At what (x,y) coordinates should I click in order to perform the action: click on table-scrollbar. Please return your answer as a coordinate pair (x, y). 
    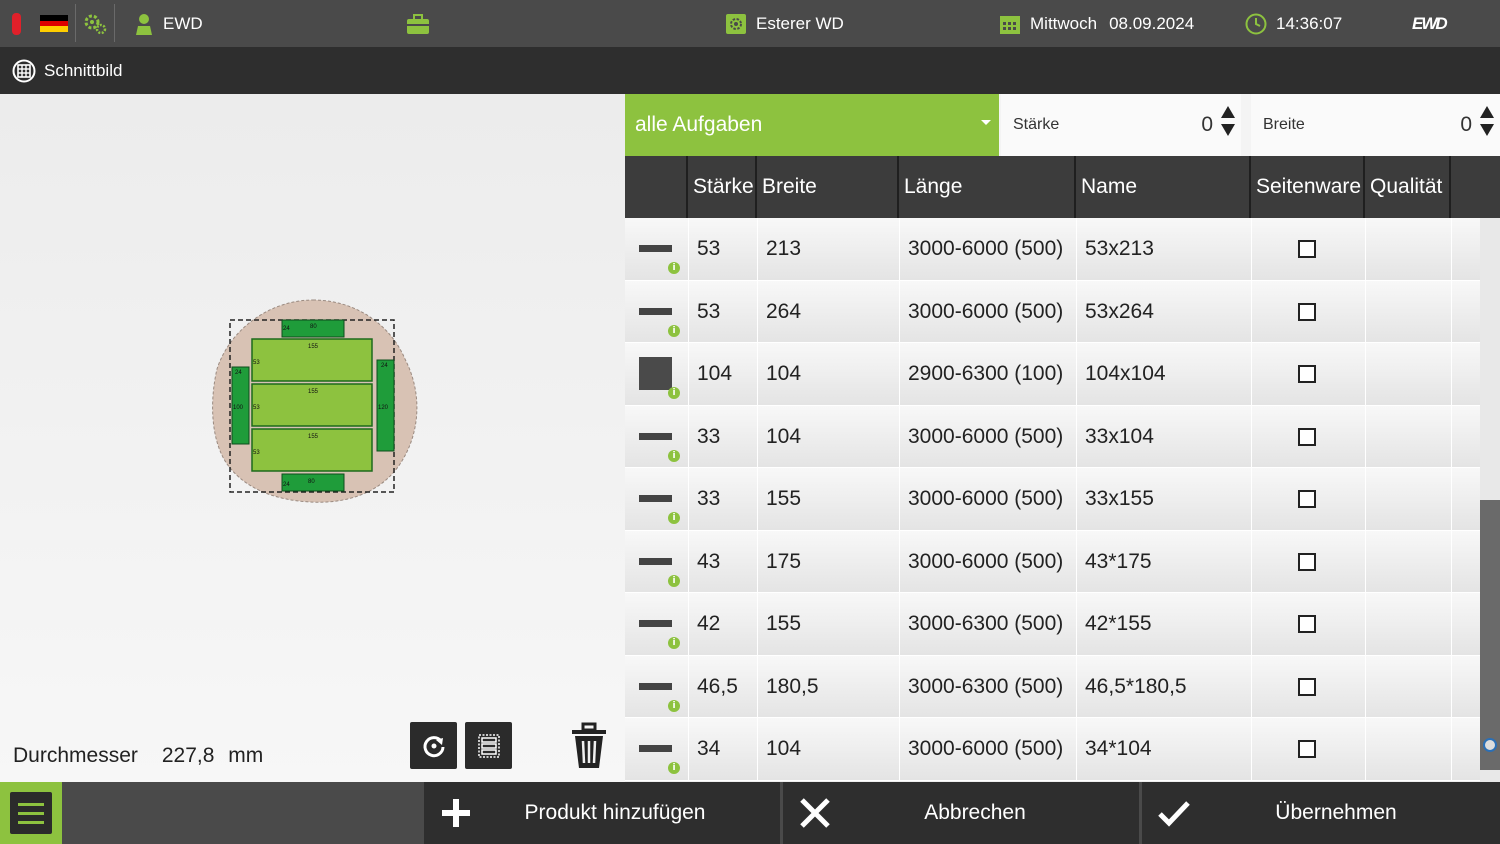
    Looking at the image, I should click on (1490, 500).